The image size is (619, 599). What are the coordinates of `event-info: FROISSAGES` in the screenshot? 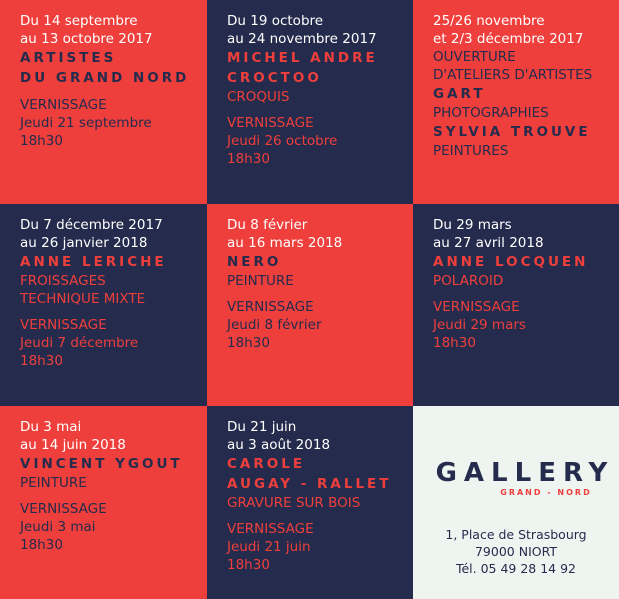 It's located at (63, 281).